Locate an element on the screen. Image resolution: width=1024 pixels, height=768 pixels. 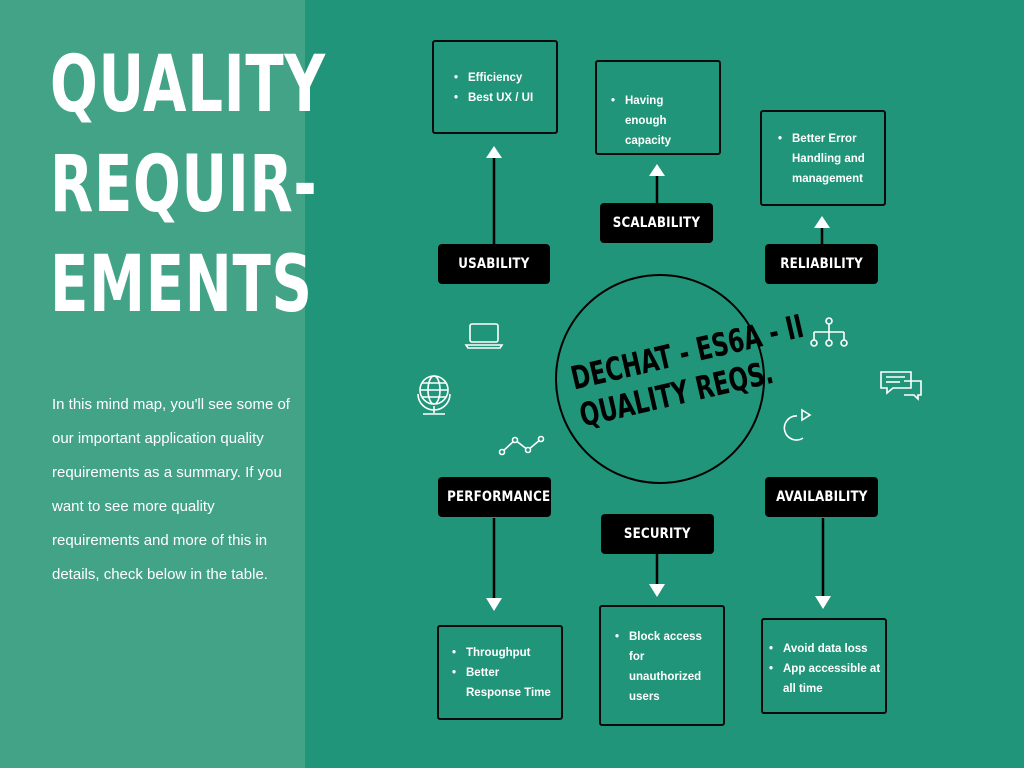
performance-item-1: Throughput is located at coordinates (503, 653).